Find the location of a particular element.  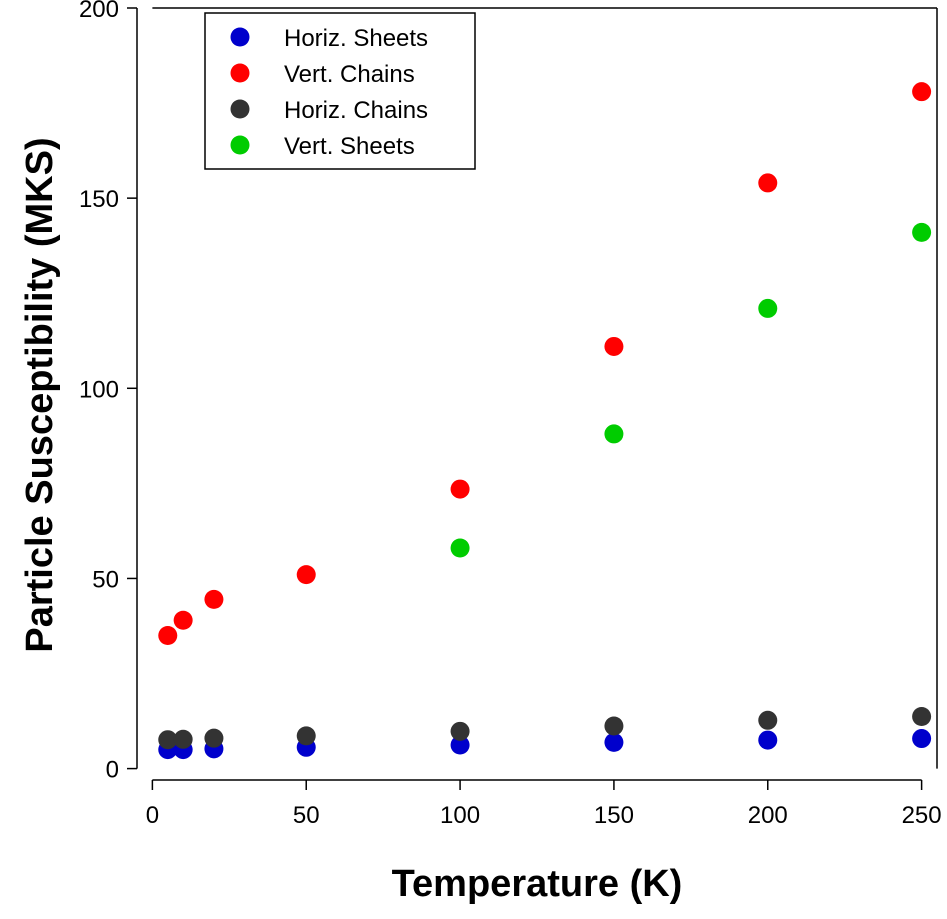

legend-label-horiz-sheets: Horiz. Sheets is located at coordinates (356, 38).